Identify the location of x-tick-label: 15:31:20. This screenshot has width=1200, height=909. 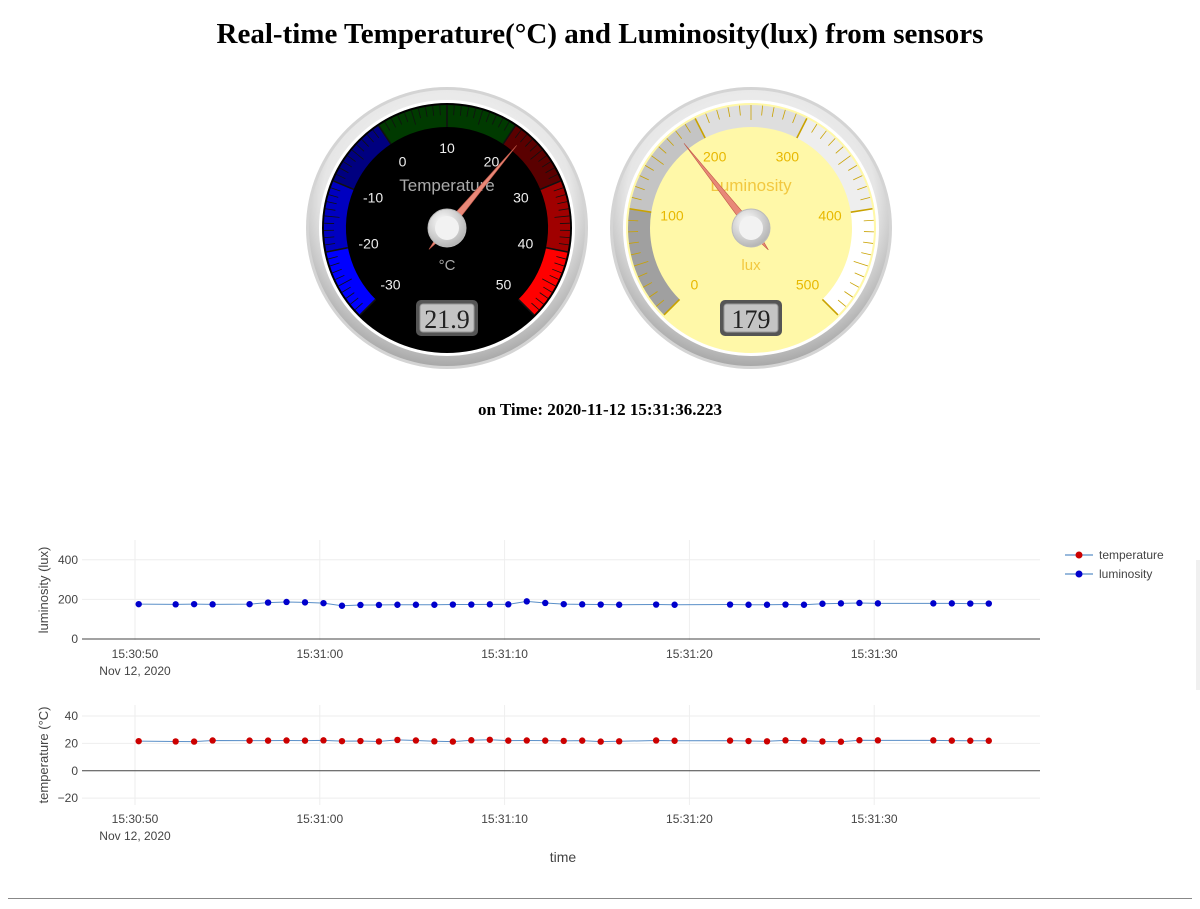
(689, 819).